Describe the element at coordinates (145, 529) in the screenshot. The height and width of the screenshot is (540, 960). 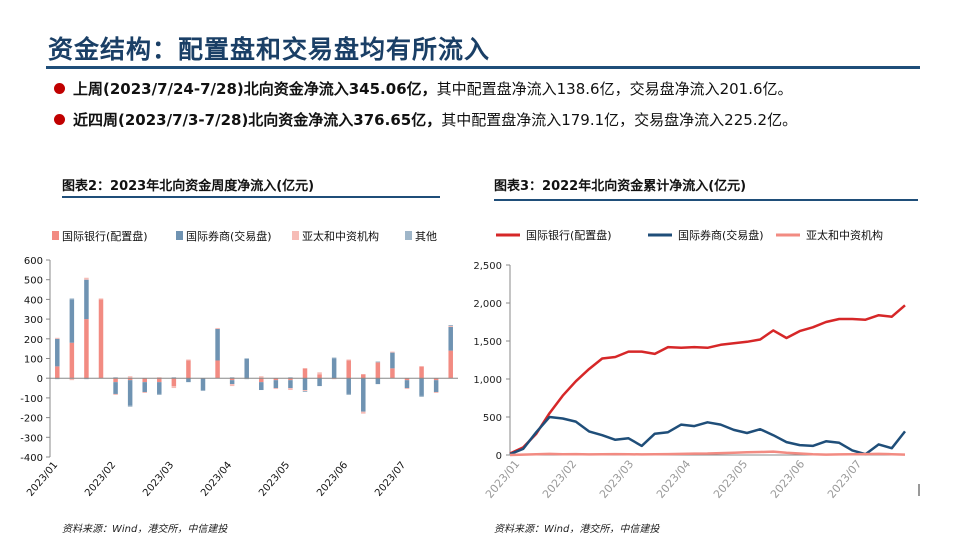
I see `source-left: 资料来源：Wind，港交所，中信建投` at that location.